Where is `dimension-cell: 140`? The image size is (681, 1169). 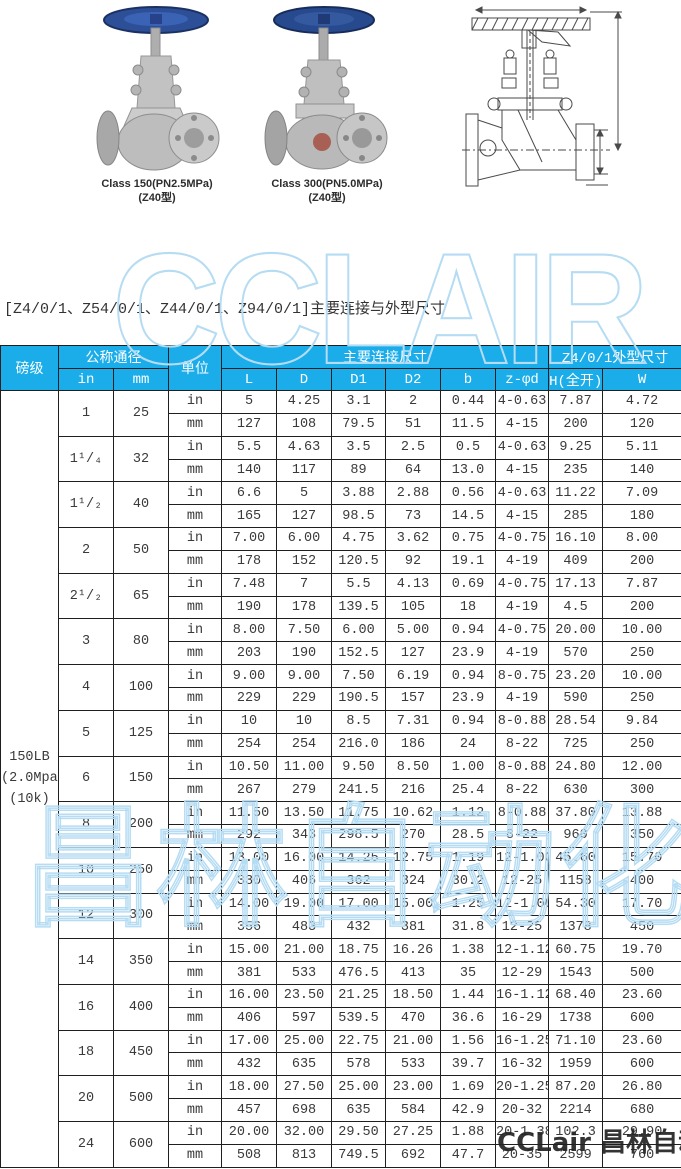
dimension-cell: 140 is located at coordinates (641, 470).